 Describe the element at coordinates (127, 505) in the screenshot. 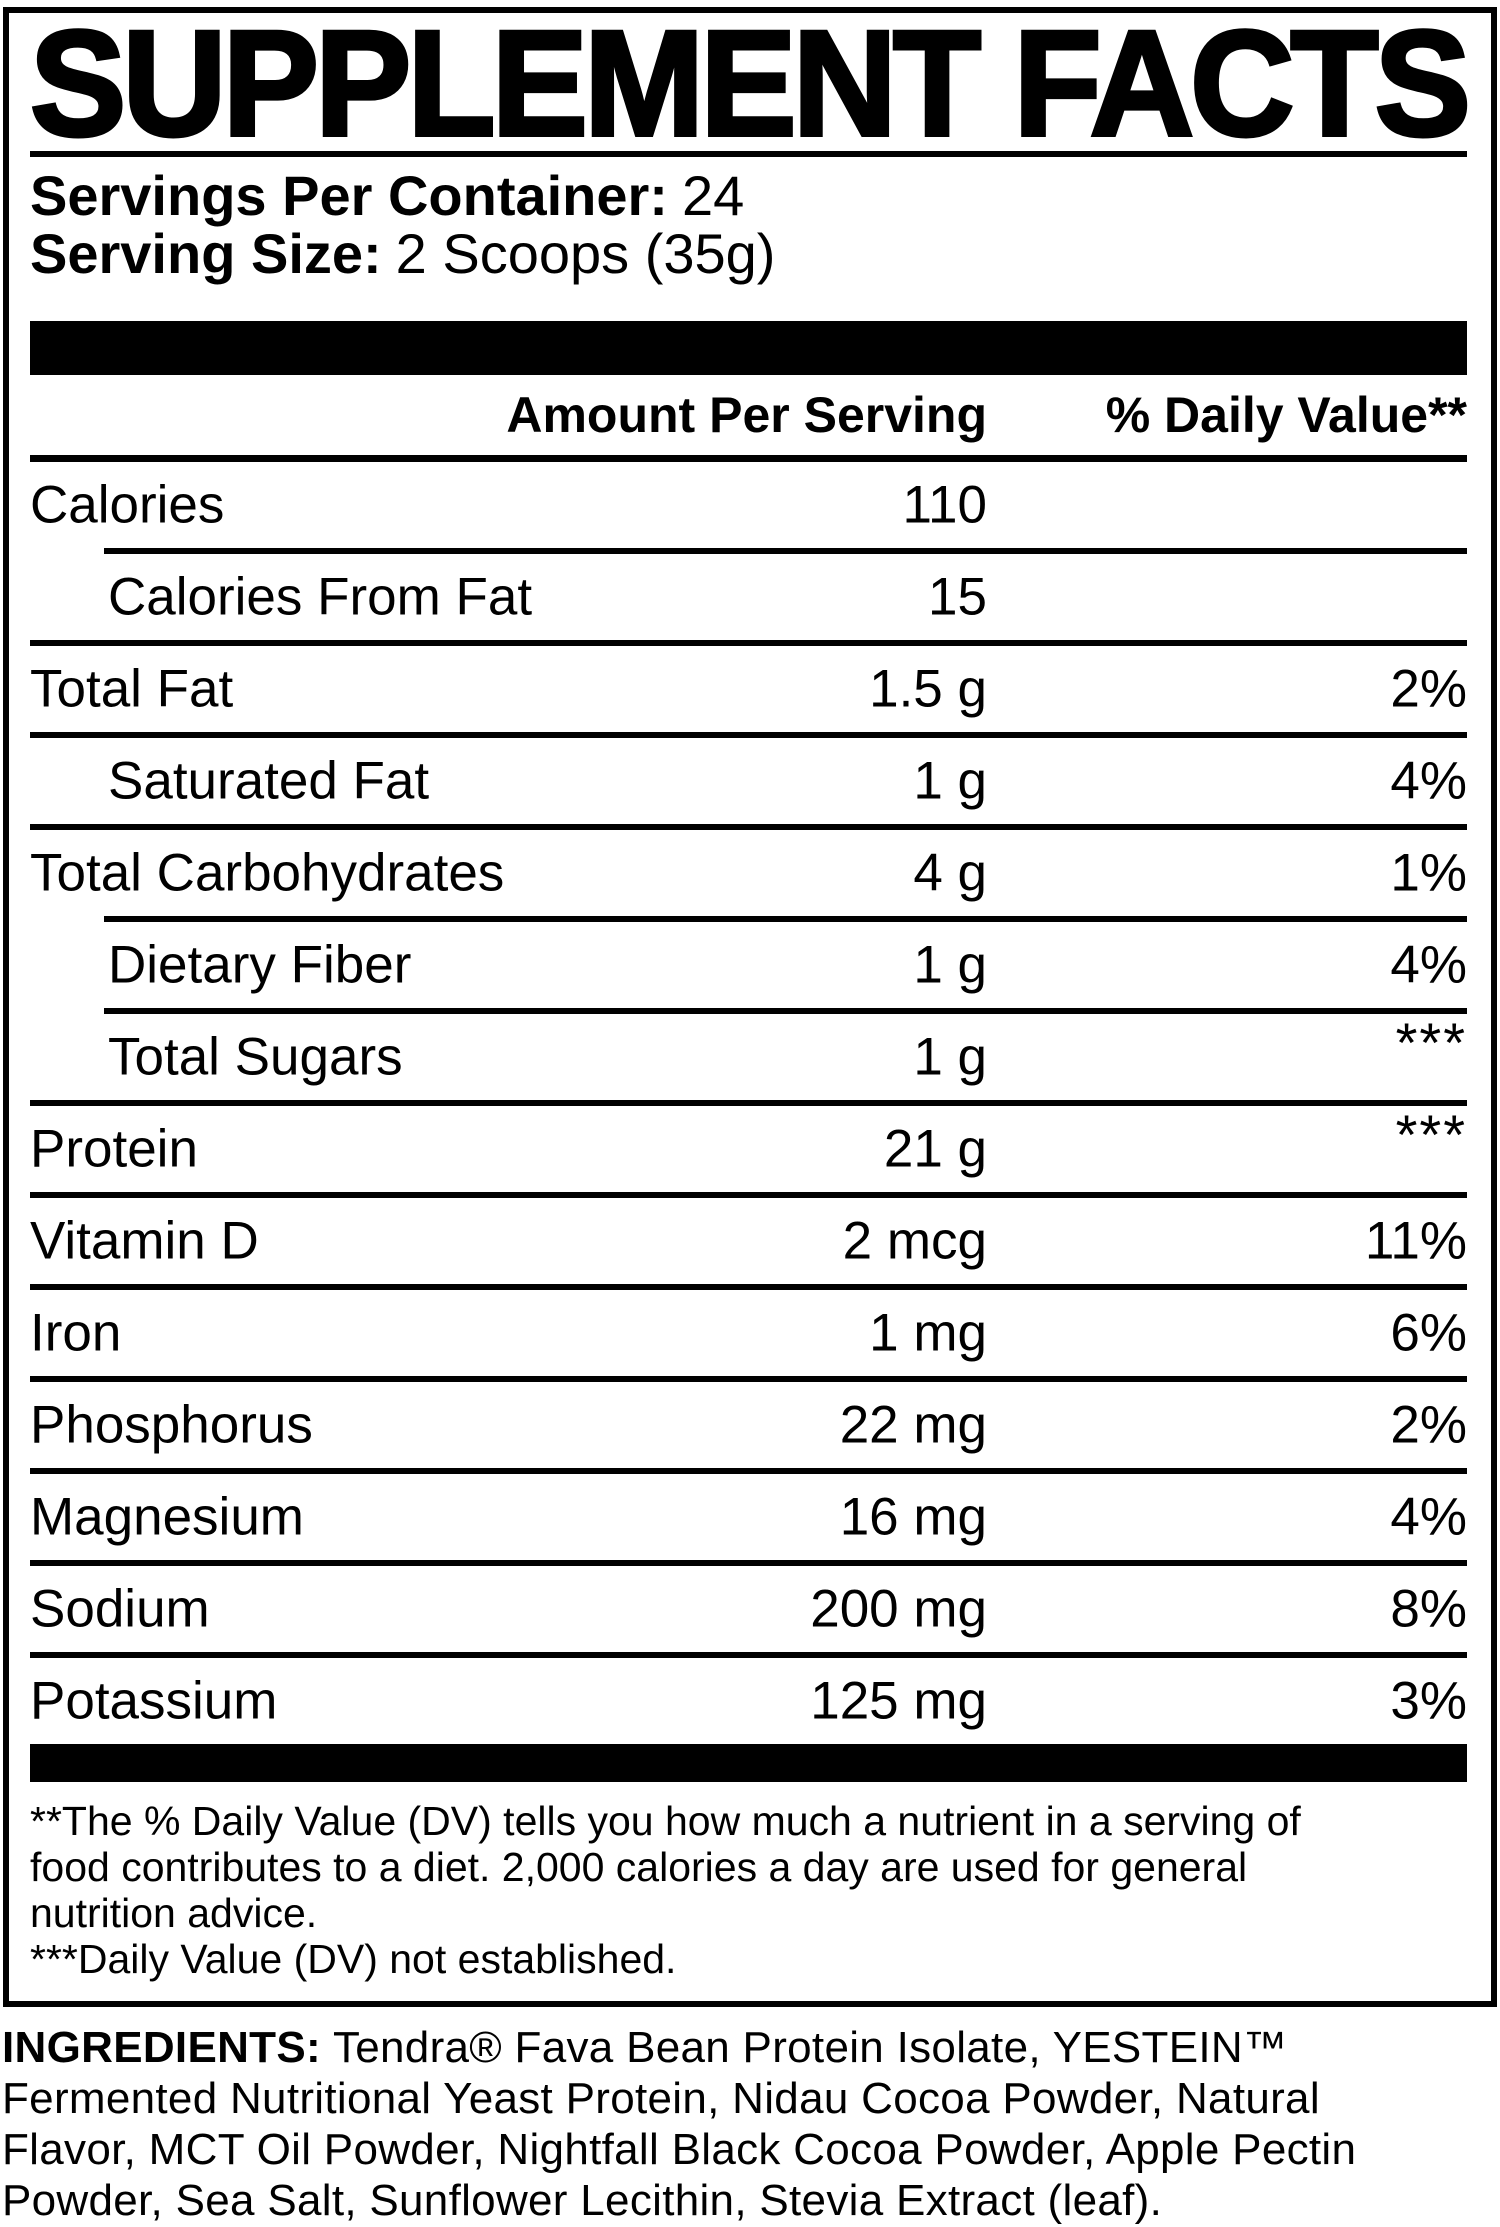

I see `nutrient-name: Calories` at that location.